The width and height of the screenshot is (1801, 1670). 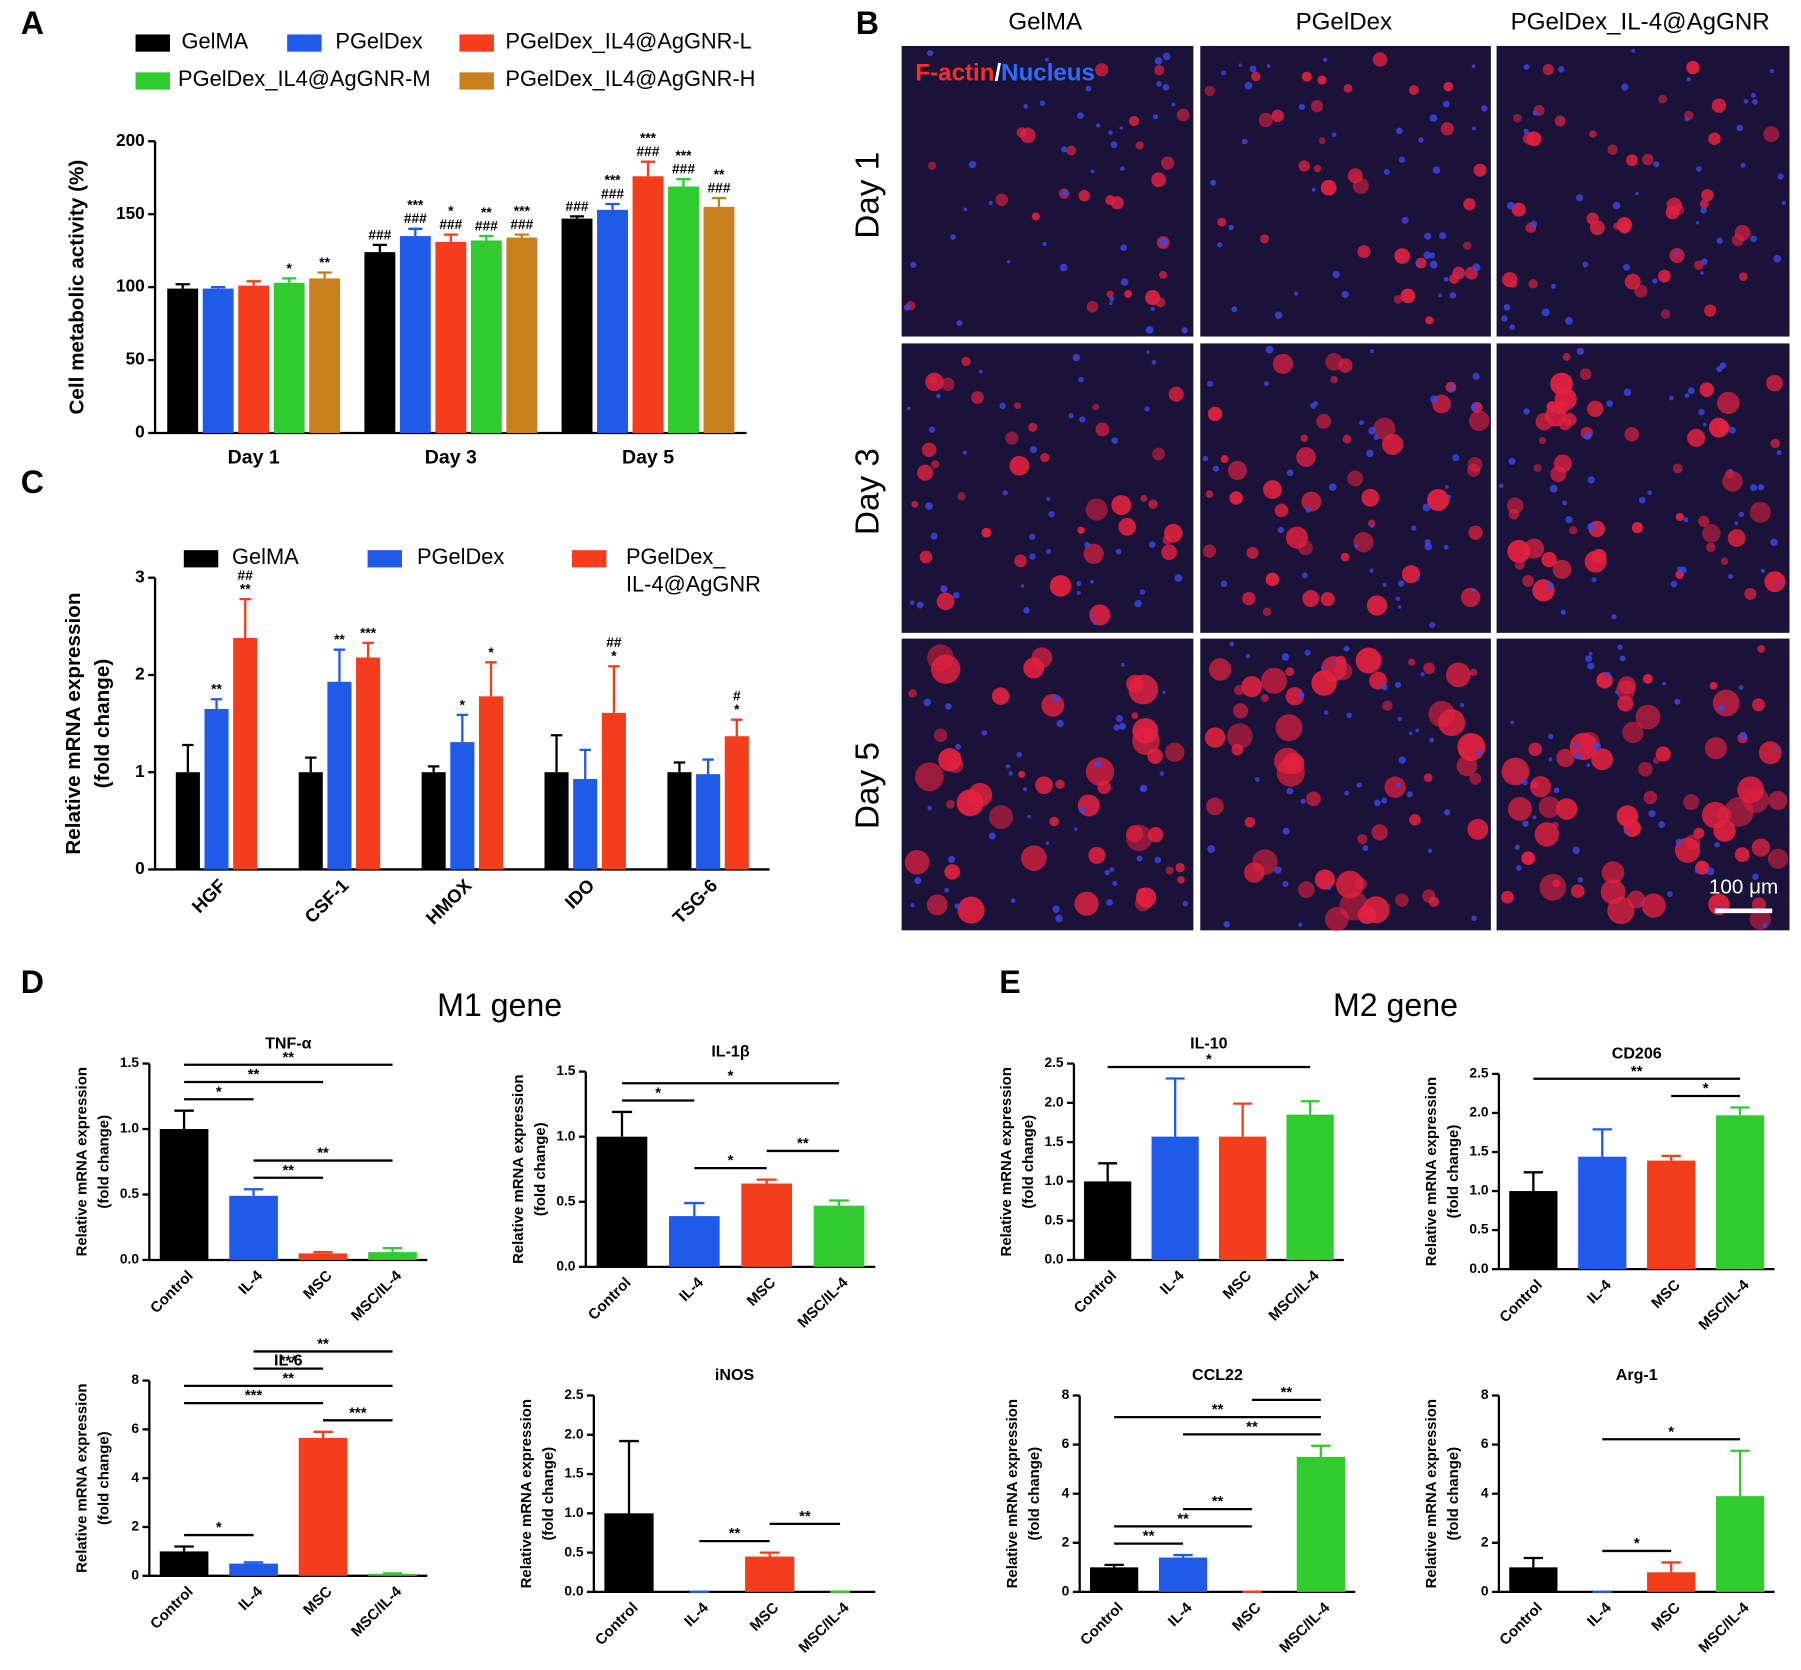 What do you see at coordinates (1344, 21) in the screenshot?
I see `column-header: PGelDex` at bounding box center [1344, 21].